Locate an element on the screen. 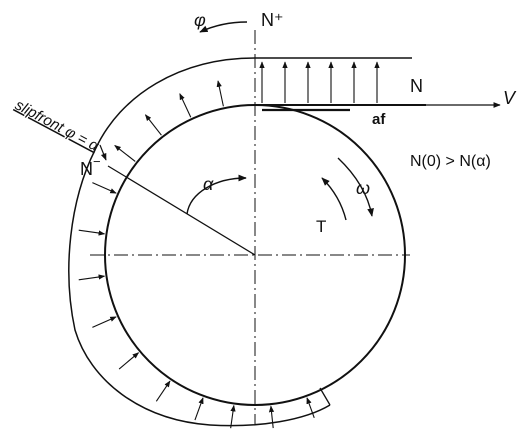 The image size is (520, 440). torque-arrow is located at coordinates (334, 199).